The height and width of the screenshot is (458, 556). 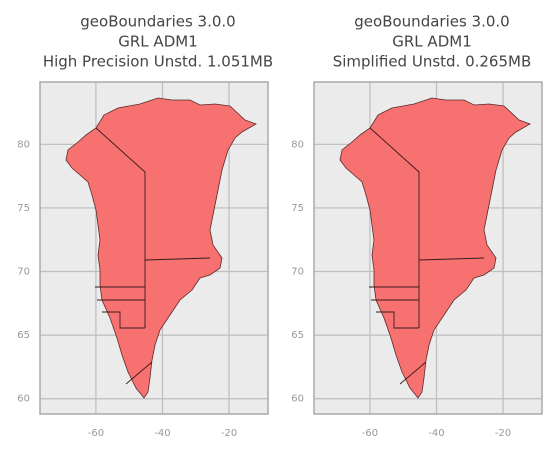 What do you see at coordinates (158, 62) in the screenshot?
I see `panel-title: High Precision Unstd. 1.051MB` at bounding box center [158, 62].